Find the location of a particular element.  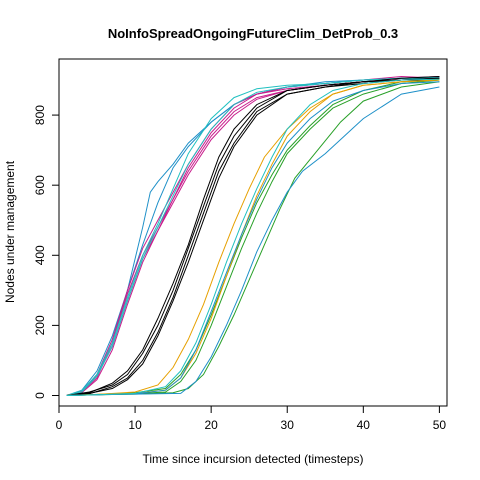

y-tick-label: 800 is located at coordinates (40, 115).